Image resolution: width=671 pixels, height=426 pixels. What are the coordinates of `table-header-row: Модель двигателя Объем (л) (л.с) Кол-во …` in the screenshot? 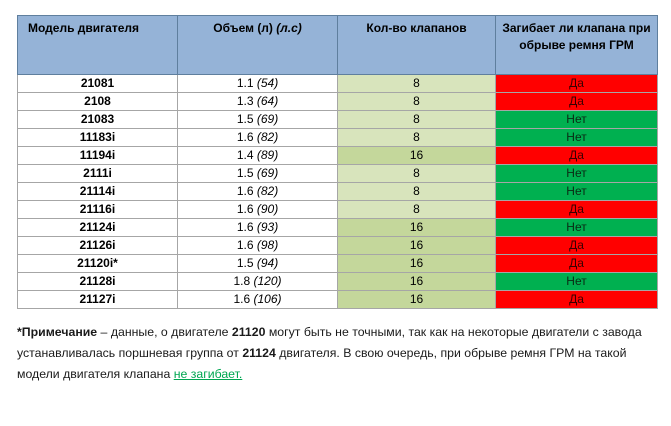 It's located at (337, 45).